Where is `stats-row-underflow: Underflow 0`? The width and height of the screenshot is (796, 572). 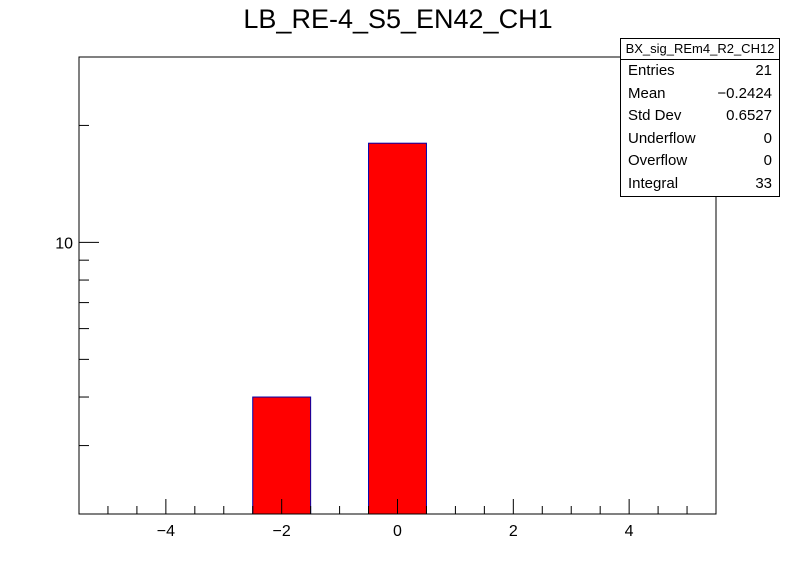
stats-row-underflow: Underflow 0 is located at coordinates (700, 139).